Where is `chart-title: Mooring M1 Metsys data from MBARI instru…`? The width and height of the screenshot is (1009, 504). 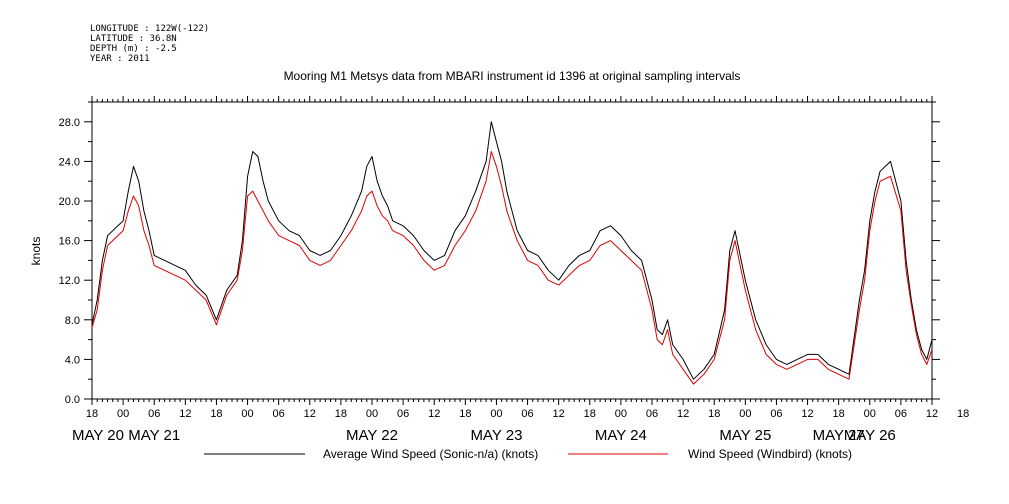
chart-title: Mooring M1 Metsys data from MBARI instru… is located at coordinates (512, 76).